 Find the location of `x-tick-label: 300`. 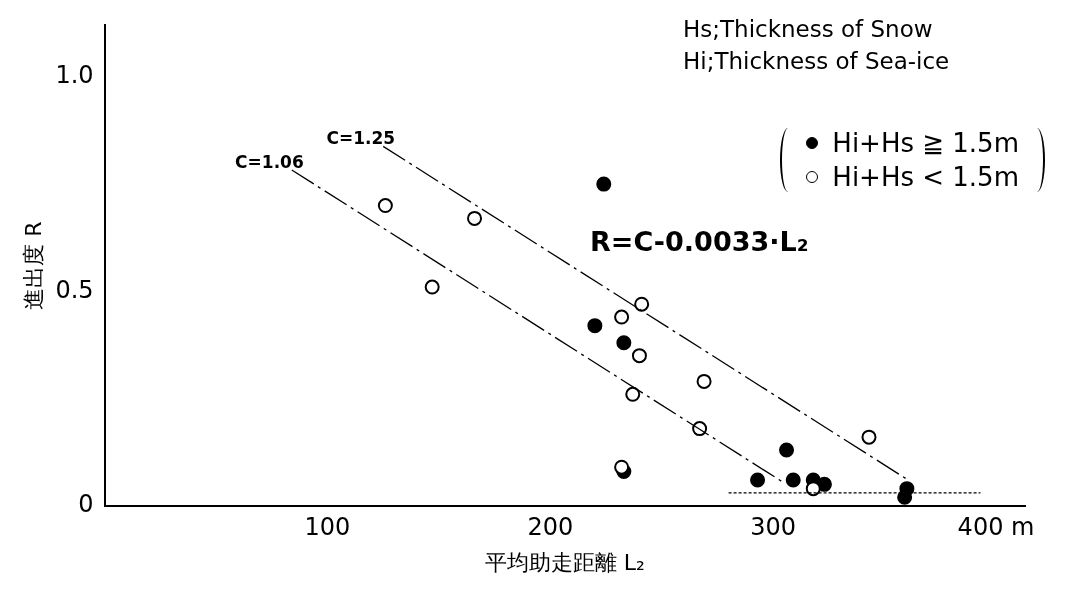

x-tick-label: 300 is located at coordinates (773, 527).